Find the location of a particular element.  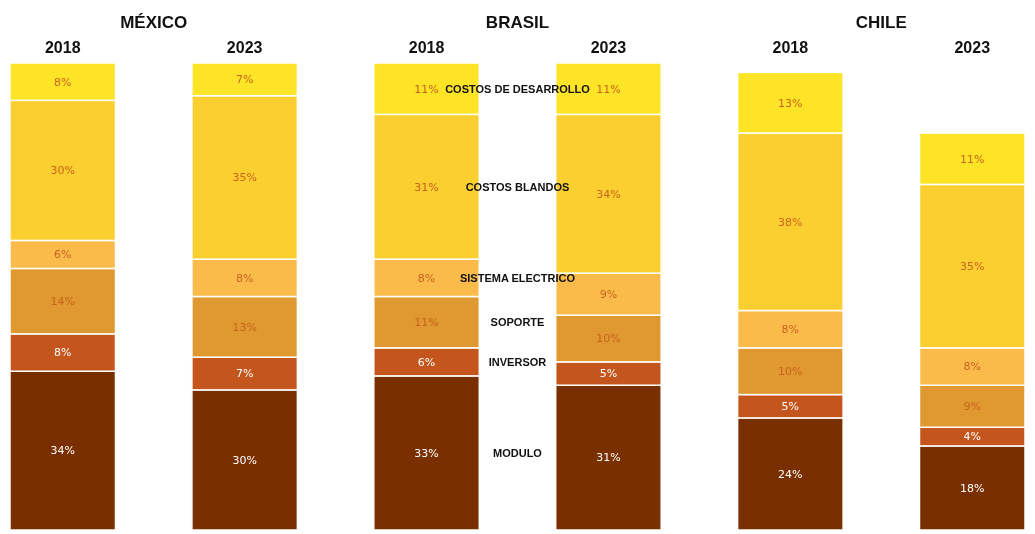

series-label: SOPORTE is located at coordinates (517, 322).